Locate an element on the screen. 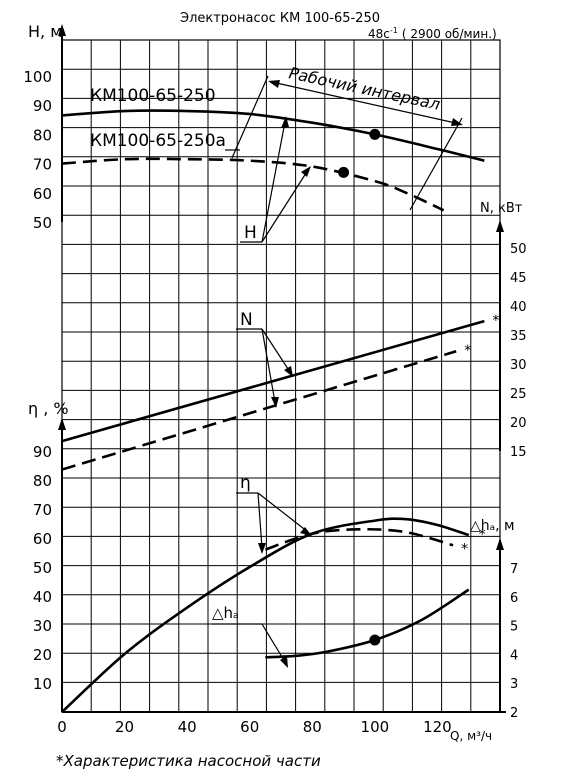 The height and width of the screenshot is (778, 567). h-tick-label: 90 is located at coordinates (42, 106).